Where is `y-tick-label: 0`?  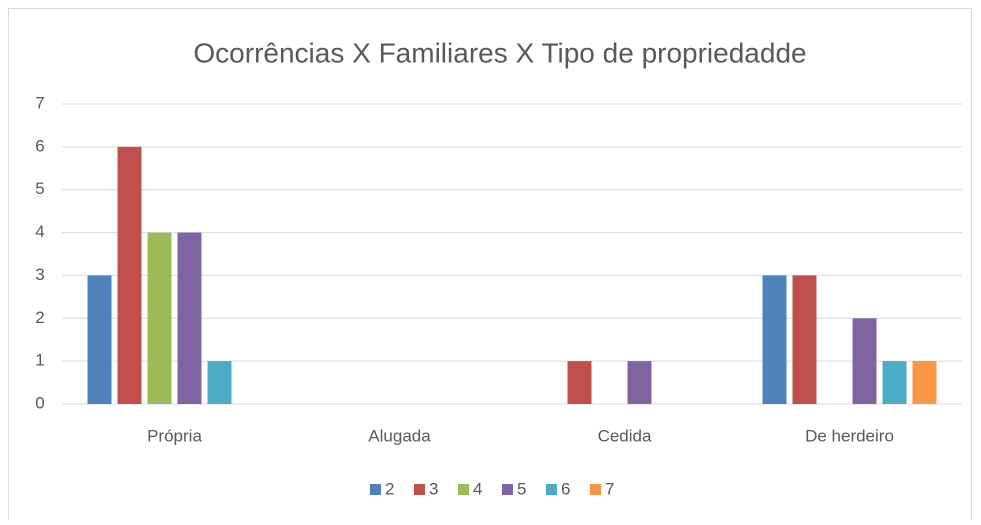 y-tick-label: 0 is located at coordinates (39, 402).